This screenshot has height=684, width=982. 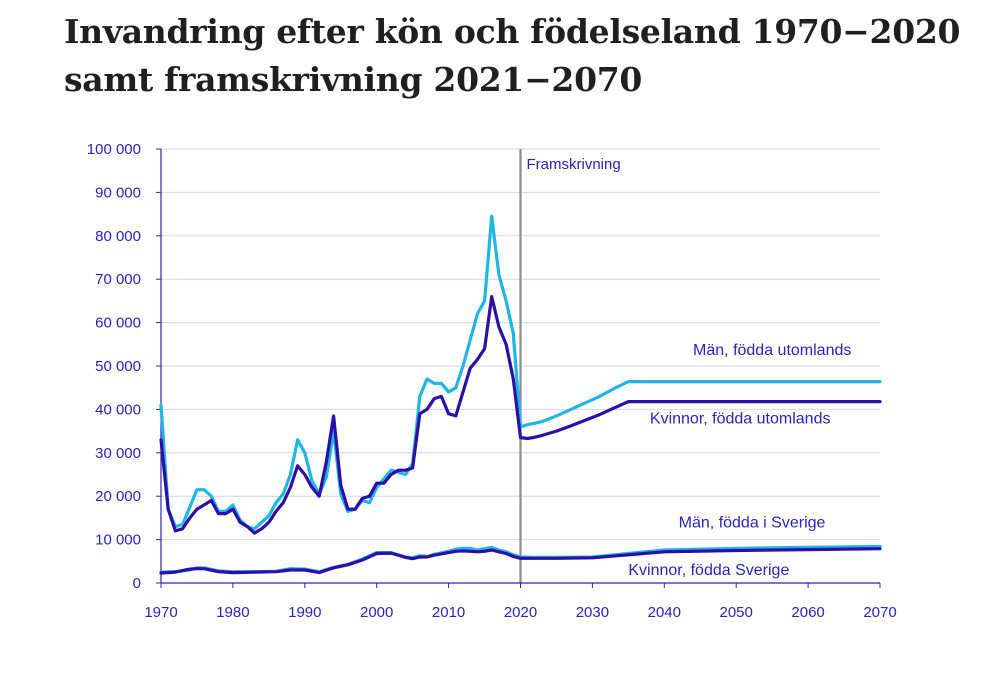 I want to click on chart-title-line-2: samt framskrivning 2021−2070, so click(x=353, y=79).